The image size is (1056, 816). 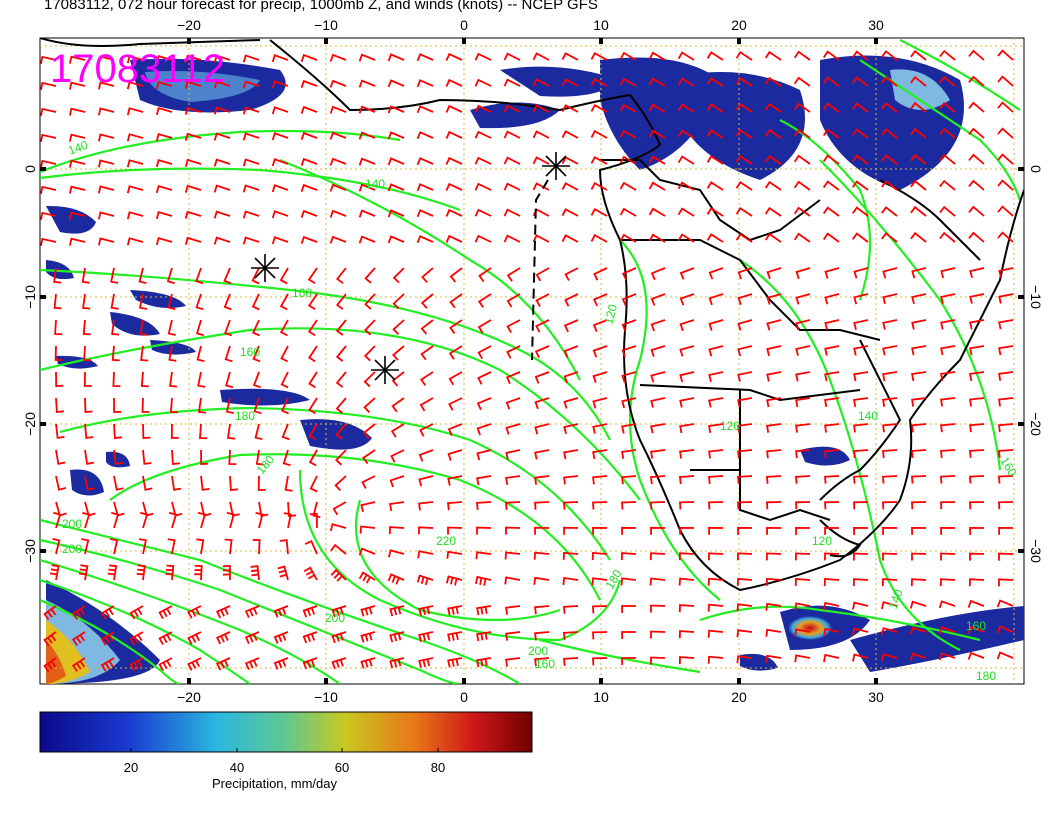 I want to click on colorbar-tick-label: 40, so click(x=237, y=767).